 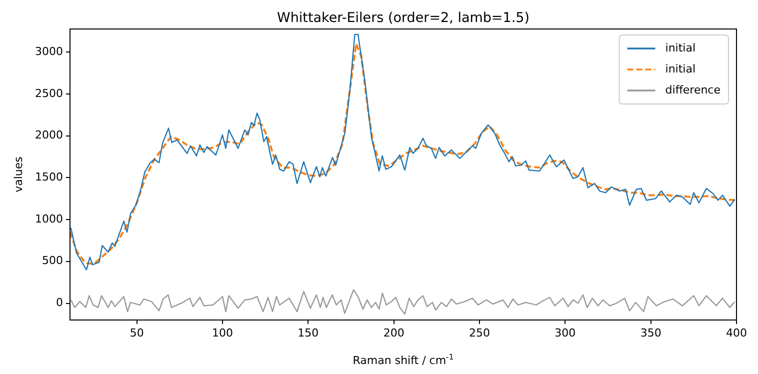 What do you see at coordinates (693, 89) in the screenshot?
I see `legend-label: difference` at bounding box center [693, 89].